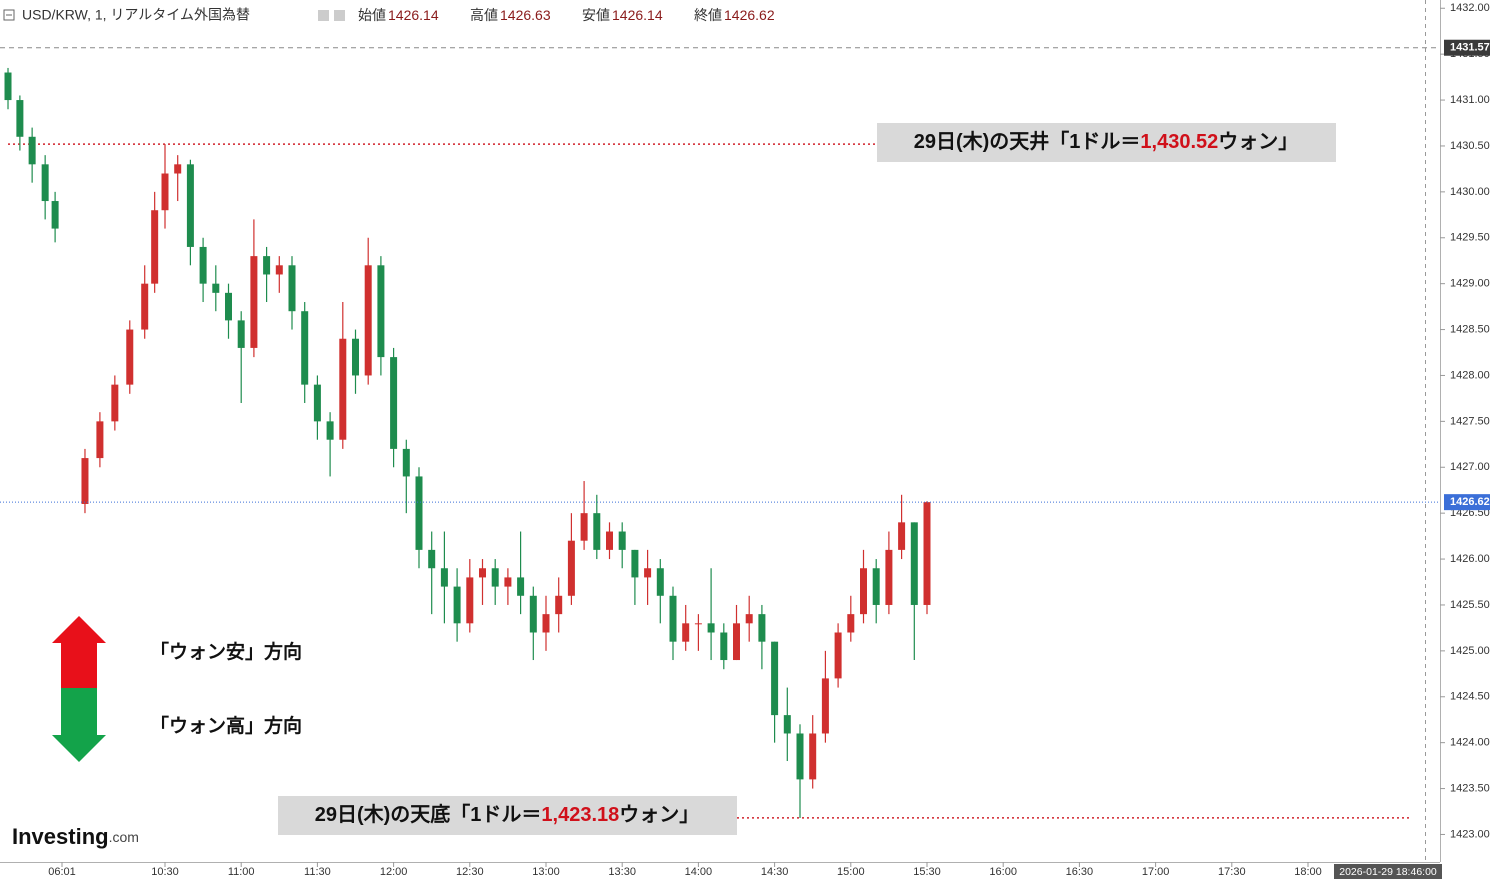  What do you see at coordinates (1467, 47) in the screenshot?
I see `high-label-bg` at bounding box center [1467, 47].